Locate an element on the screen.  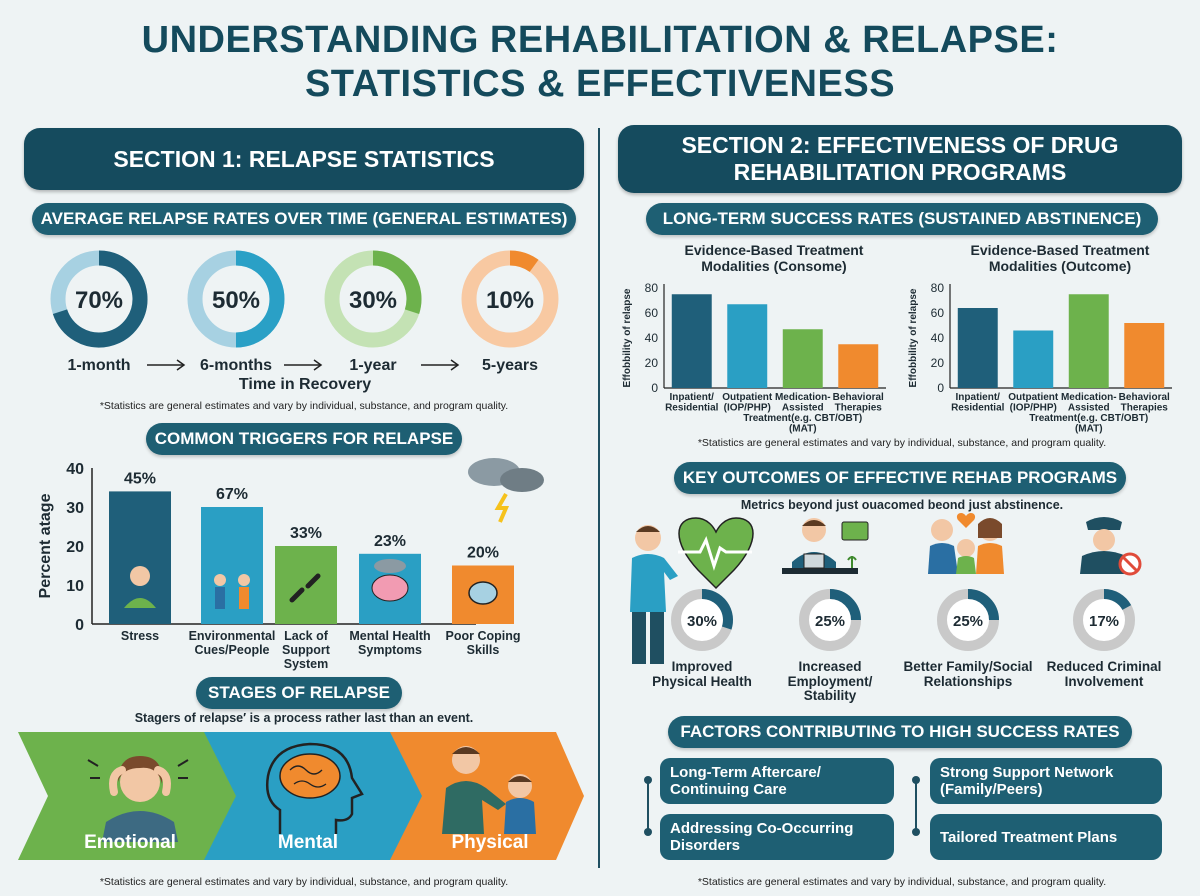
outcome-label-2-line-0: Better Family/Social is located at coordinates (968, 666).